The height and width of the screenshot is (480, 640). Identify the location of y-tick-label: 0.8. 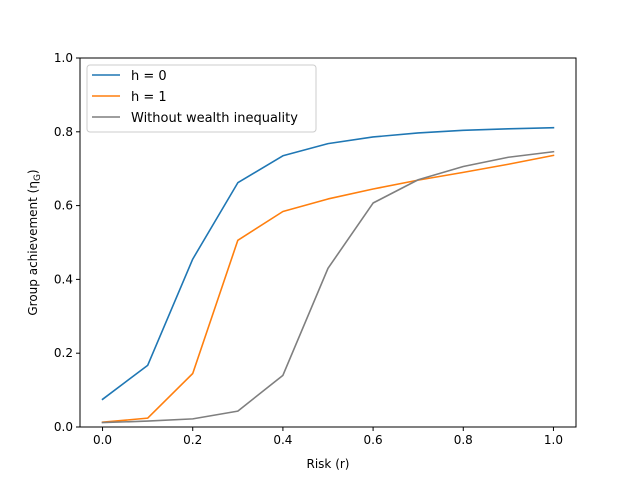
(63, 132).